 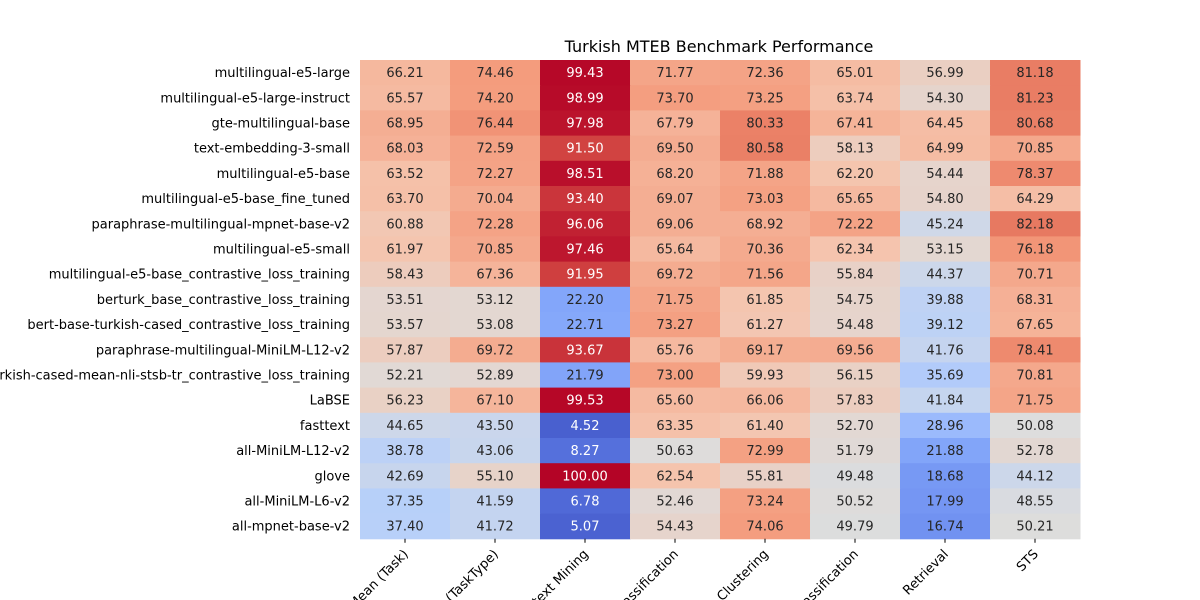 What do you see at coordinates (674, 502) in the screenshot?
I see `cell-value-label: 52.46` at bounding box center [674, 502].